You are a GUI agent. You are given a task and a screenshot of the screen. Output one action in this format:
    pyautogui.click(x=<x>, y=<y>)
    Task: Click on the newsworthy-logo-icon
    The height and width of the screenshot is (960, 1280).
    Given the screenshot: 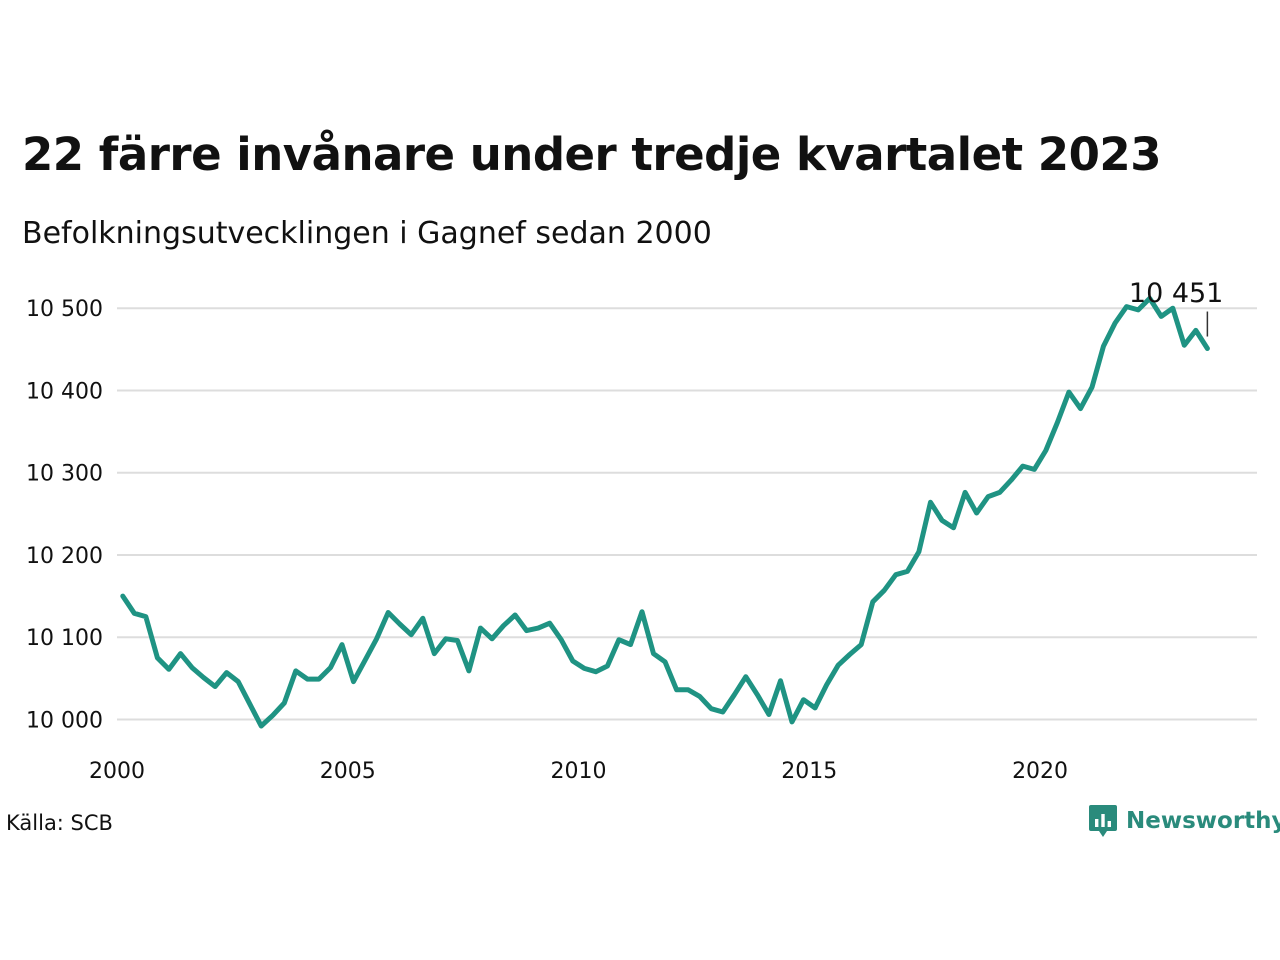 What is the action you would take?
    pyautogui.click(x=1103, y=821)
    